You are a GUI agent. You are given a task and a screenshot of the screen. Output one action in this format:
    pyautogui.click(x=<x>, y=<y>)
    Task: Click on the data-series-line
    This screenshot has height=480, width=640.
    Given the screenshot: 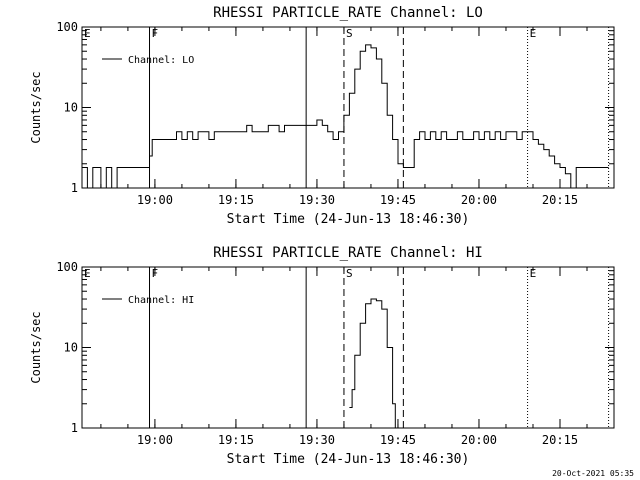 What is the action you would take?
    pyautogui.click(x=372, y=363)
    